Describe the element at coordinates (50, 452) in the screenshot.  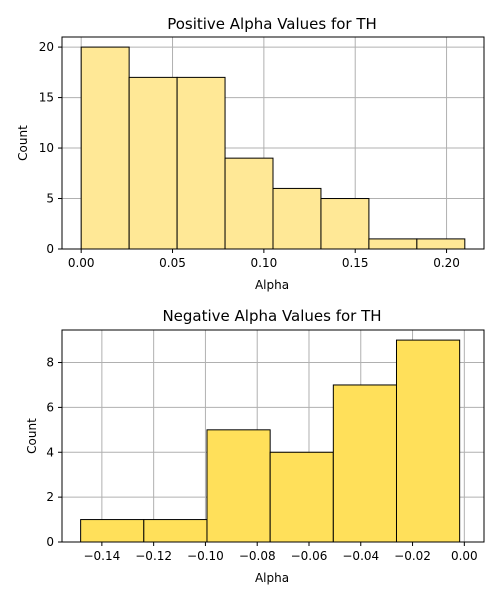
I see `y-tick-label: 4` at that location.